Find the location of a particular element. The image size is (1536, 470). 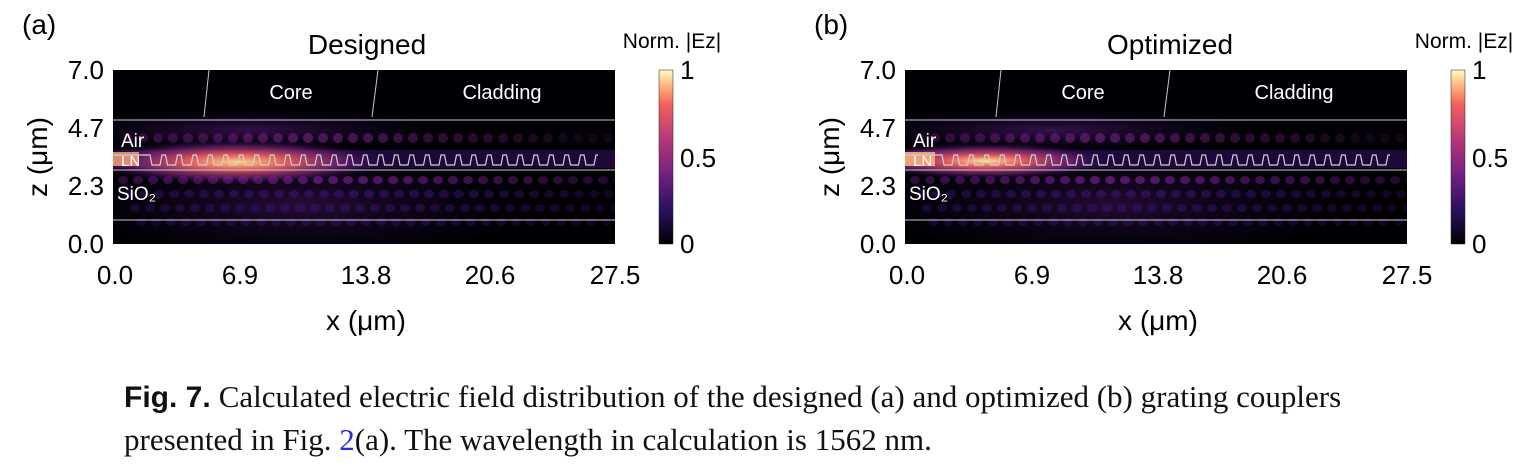

y-tick: 2.3 is located at coordinates (878, 186).